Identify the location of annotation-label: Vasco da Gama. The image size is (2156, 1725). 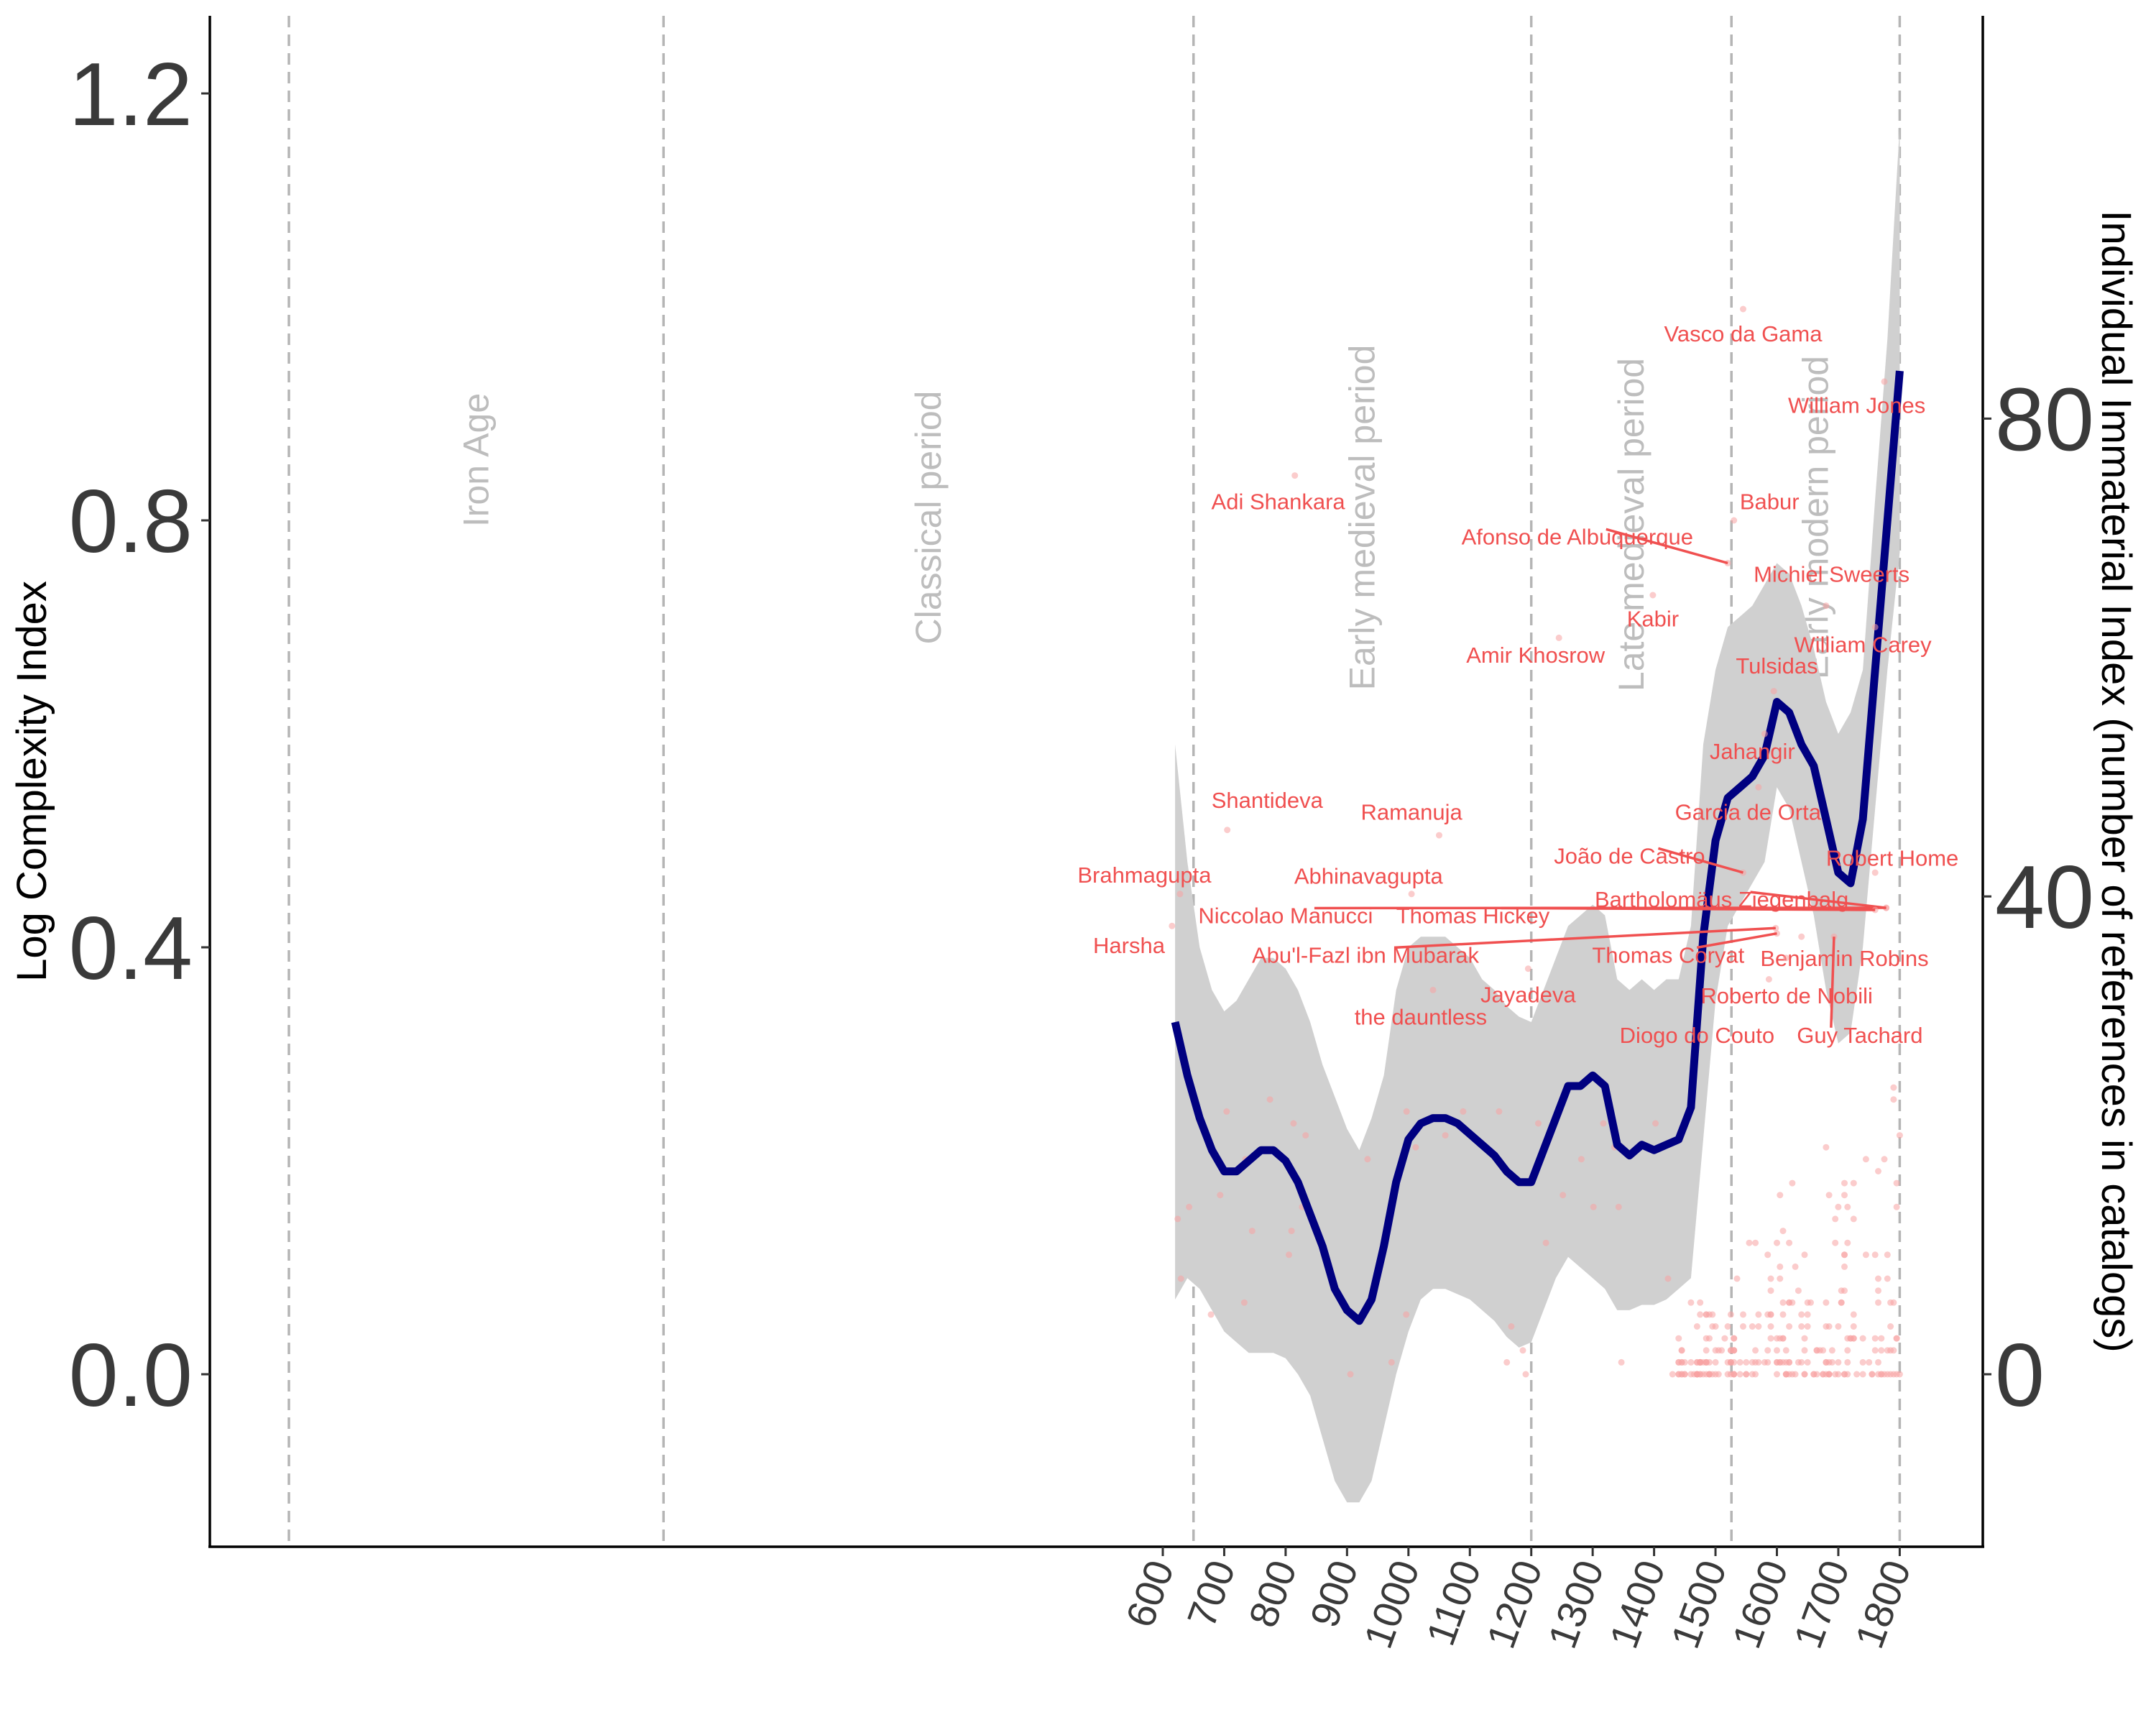
(1744, 333).